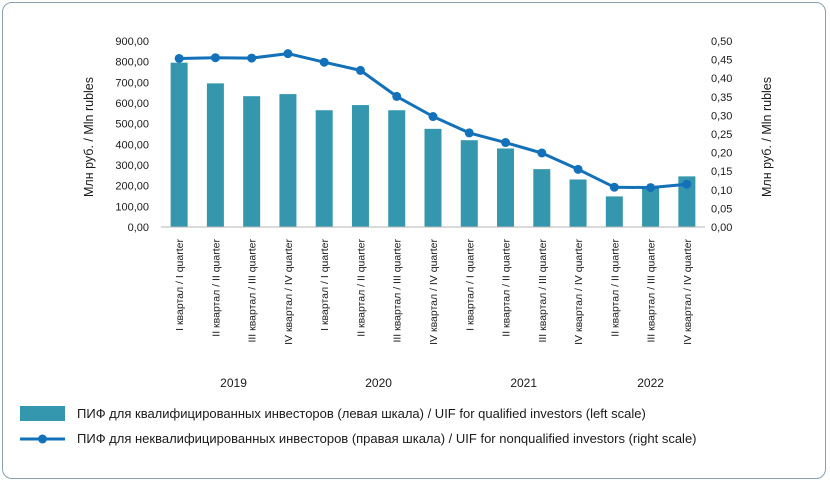 Image resolution: width=830 pixels, height=485 pixels. Describe the element at coordinates (132, 207) in the screenshot. I see `left-tick-label: 100,00` at that location.